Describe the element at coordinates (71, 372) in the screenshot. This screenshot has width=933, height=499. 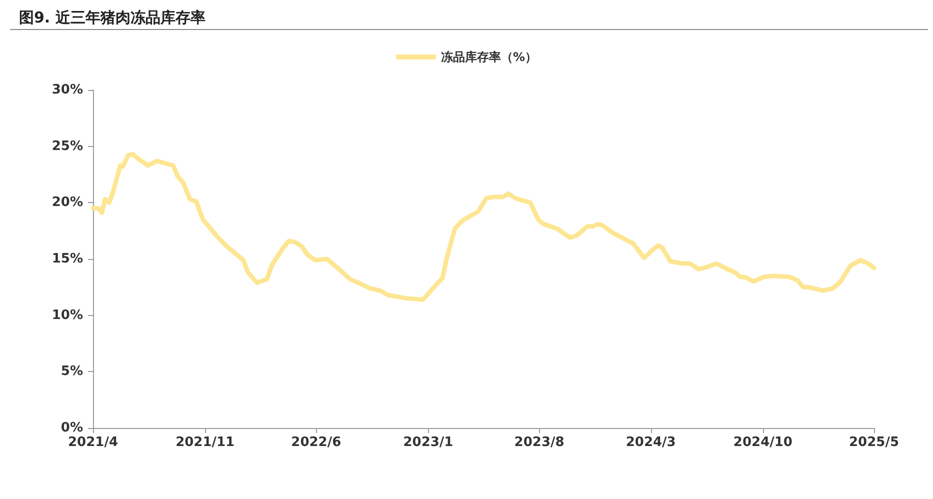
I see `y-tick-label: 5%` at that location.